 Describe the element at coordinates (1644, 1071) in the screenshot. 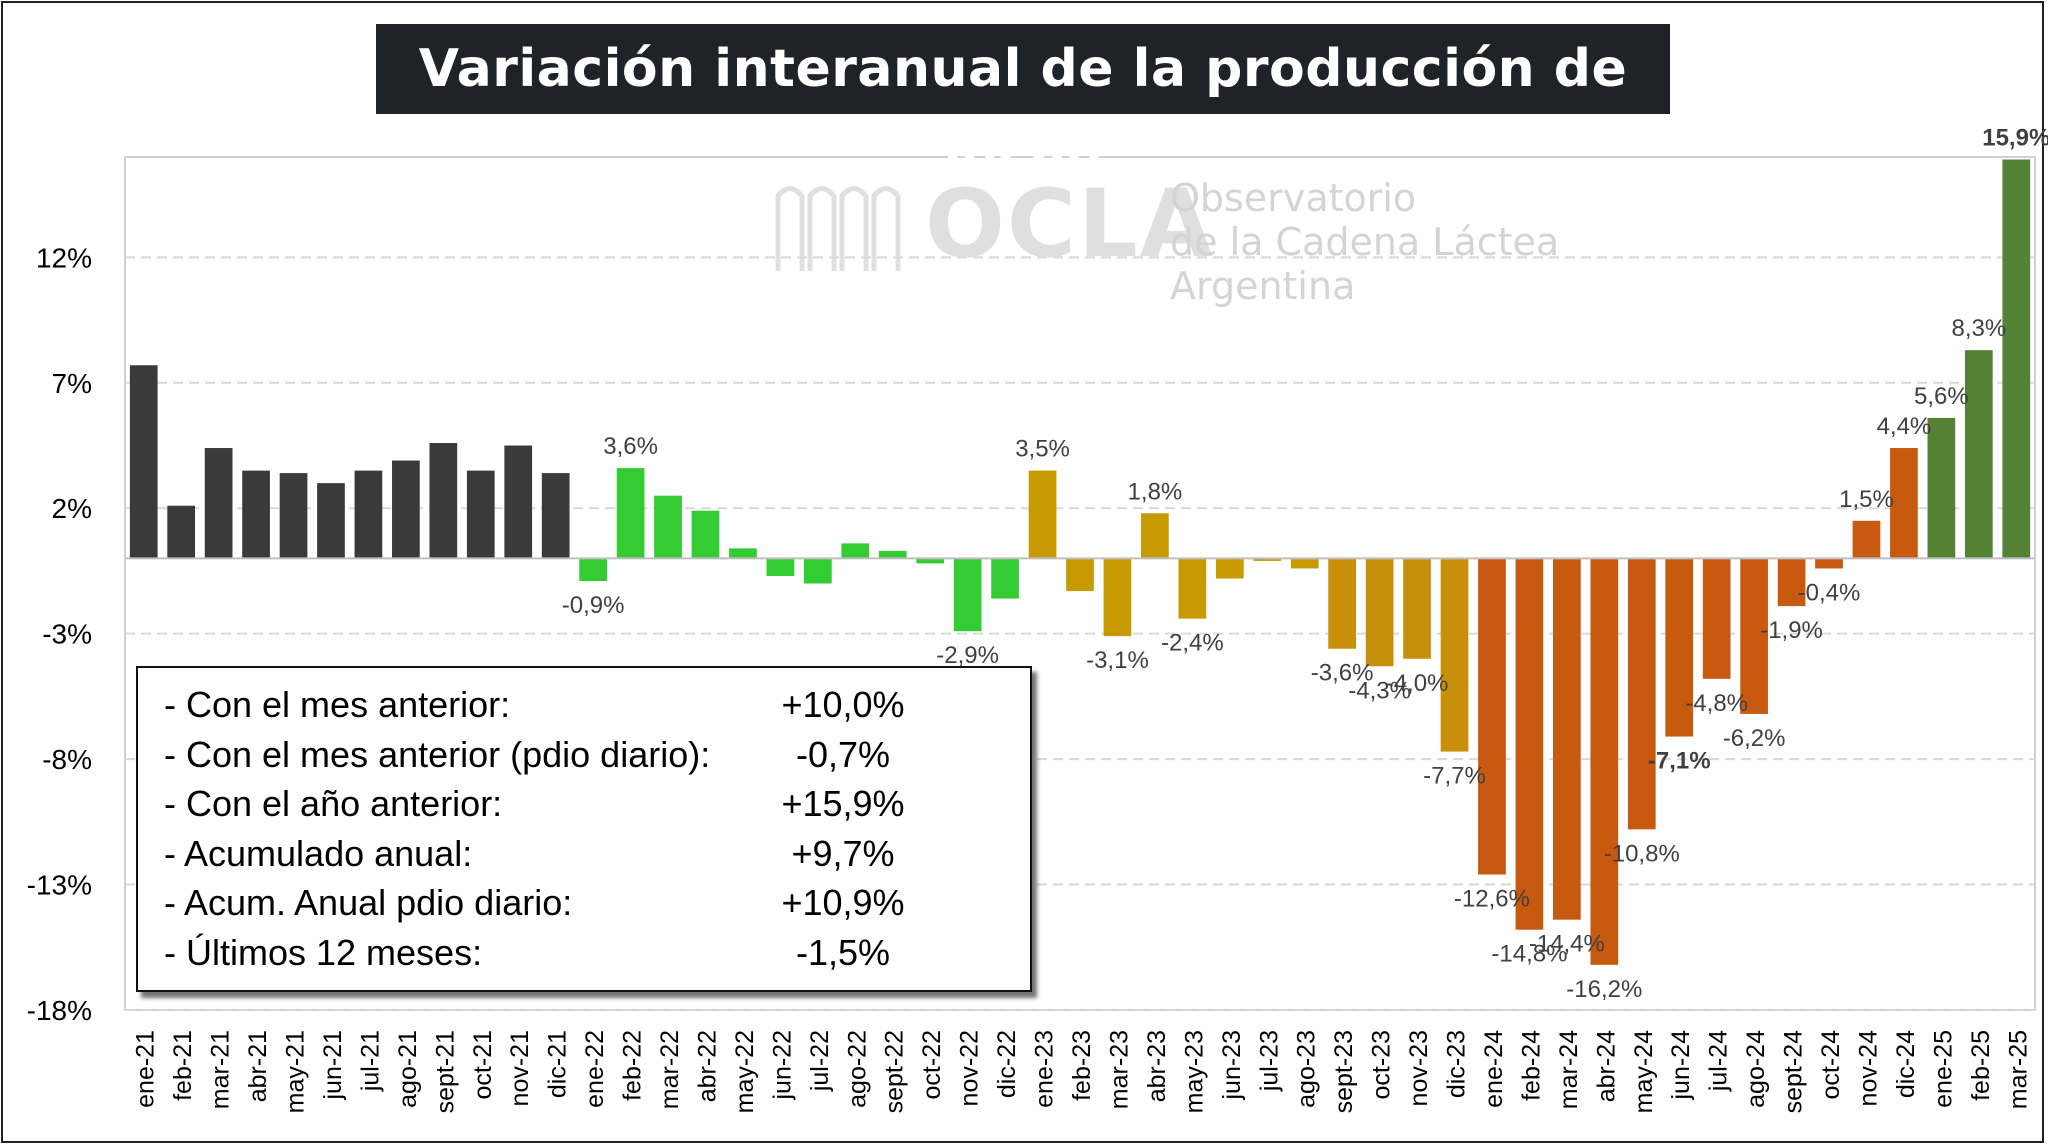

I see `x-tick-label: may-24` at that location.